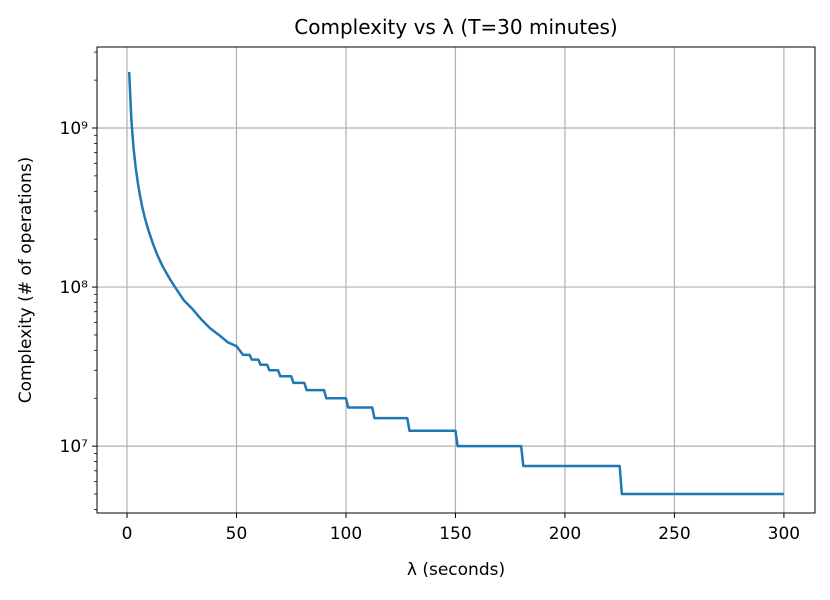 The height and width of the screenshot is (600, 830). Describe the element at coordinates (74, 447) in the screenshot. I see `y-tick-label: 10⁷` at that location.